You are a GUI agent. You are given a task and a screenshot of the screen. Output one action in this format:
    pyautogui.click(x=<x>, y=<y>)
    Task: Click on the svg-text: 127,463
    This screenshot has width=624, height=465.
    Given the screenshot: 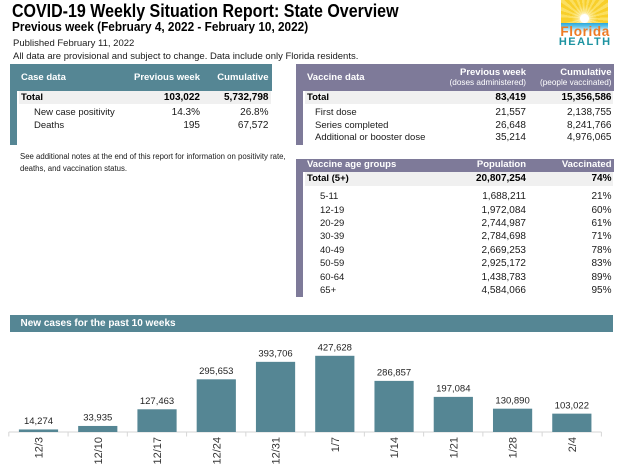 What is the action you would take?
    pyautogui.click(x=157, y=401)
    